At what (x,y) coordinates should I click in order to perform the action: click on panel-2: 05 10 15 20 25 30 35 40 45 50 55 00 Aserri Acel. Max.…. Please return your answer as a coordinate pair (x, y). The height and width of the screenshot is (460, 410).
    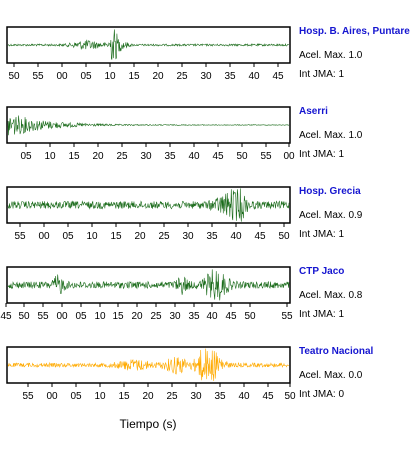
    Looking at the image, I should click on (184, 134).